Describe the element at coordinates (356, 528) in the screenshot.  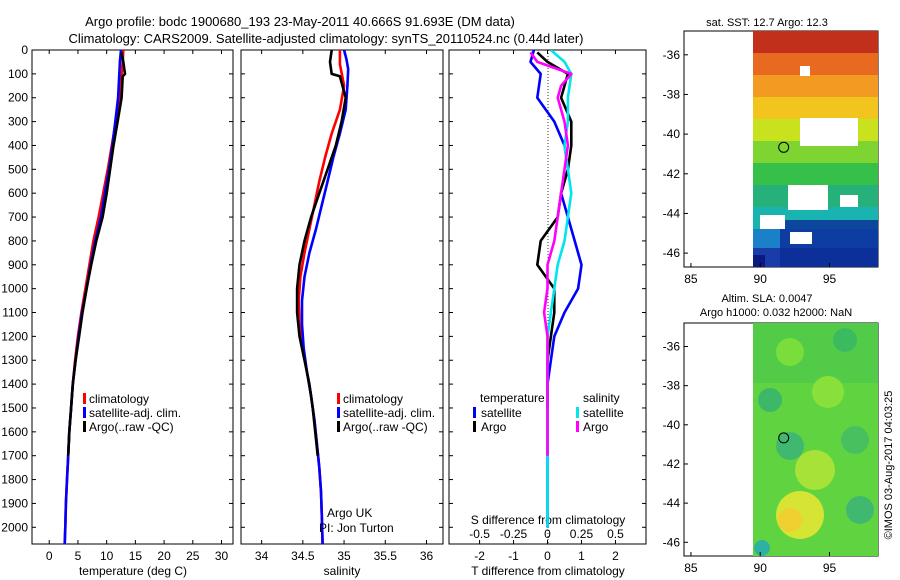
I see `annotation-pi: PI: Jon Turton` at that location.